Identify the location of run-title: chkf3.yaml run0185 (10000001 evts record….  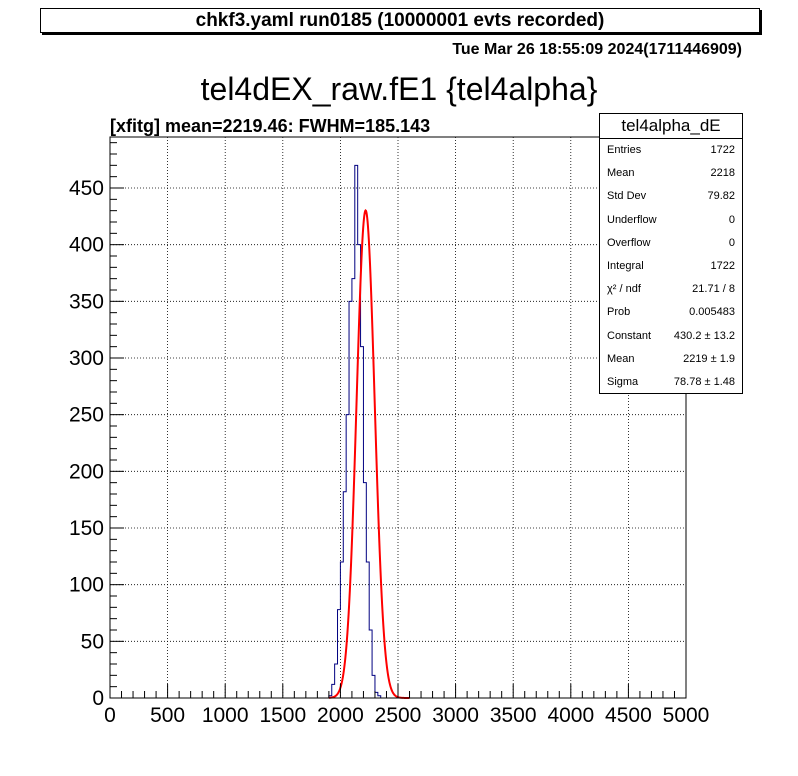
(400, 20).